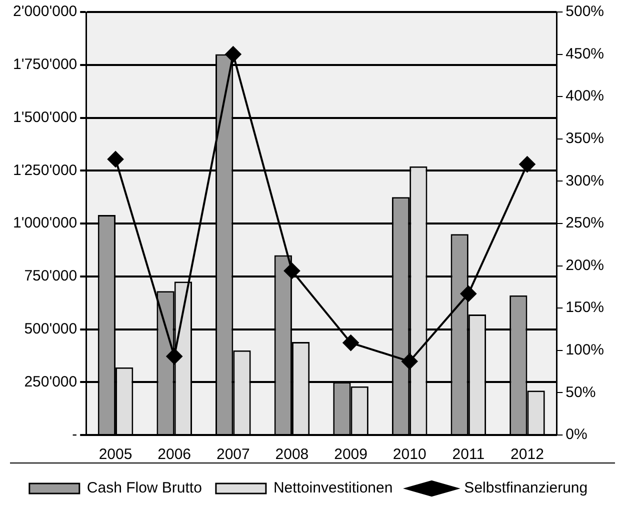 Image resolution: width=617 pixels, height=510 pixels. What do you see at coordinates (585, 265) in the screenshot?
I see `y2-tick-label: 200%` at bounding box center [585, 265].